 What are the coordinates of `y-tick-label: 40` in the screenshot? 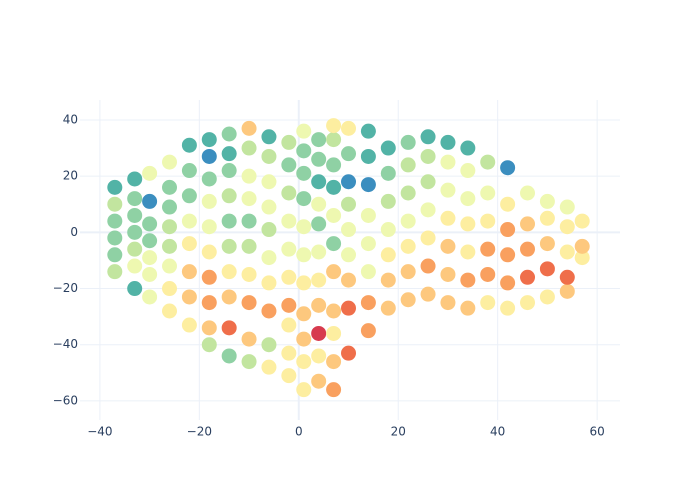 It's located at (70, 119).